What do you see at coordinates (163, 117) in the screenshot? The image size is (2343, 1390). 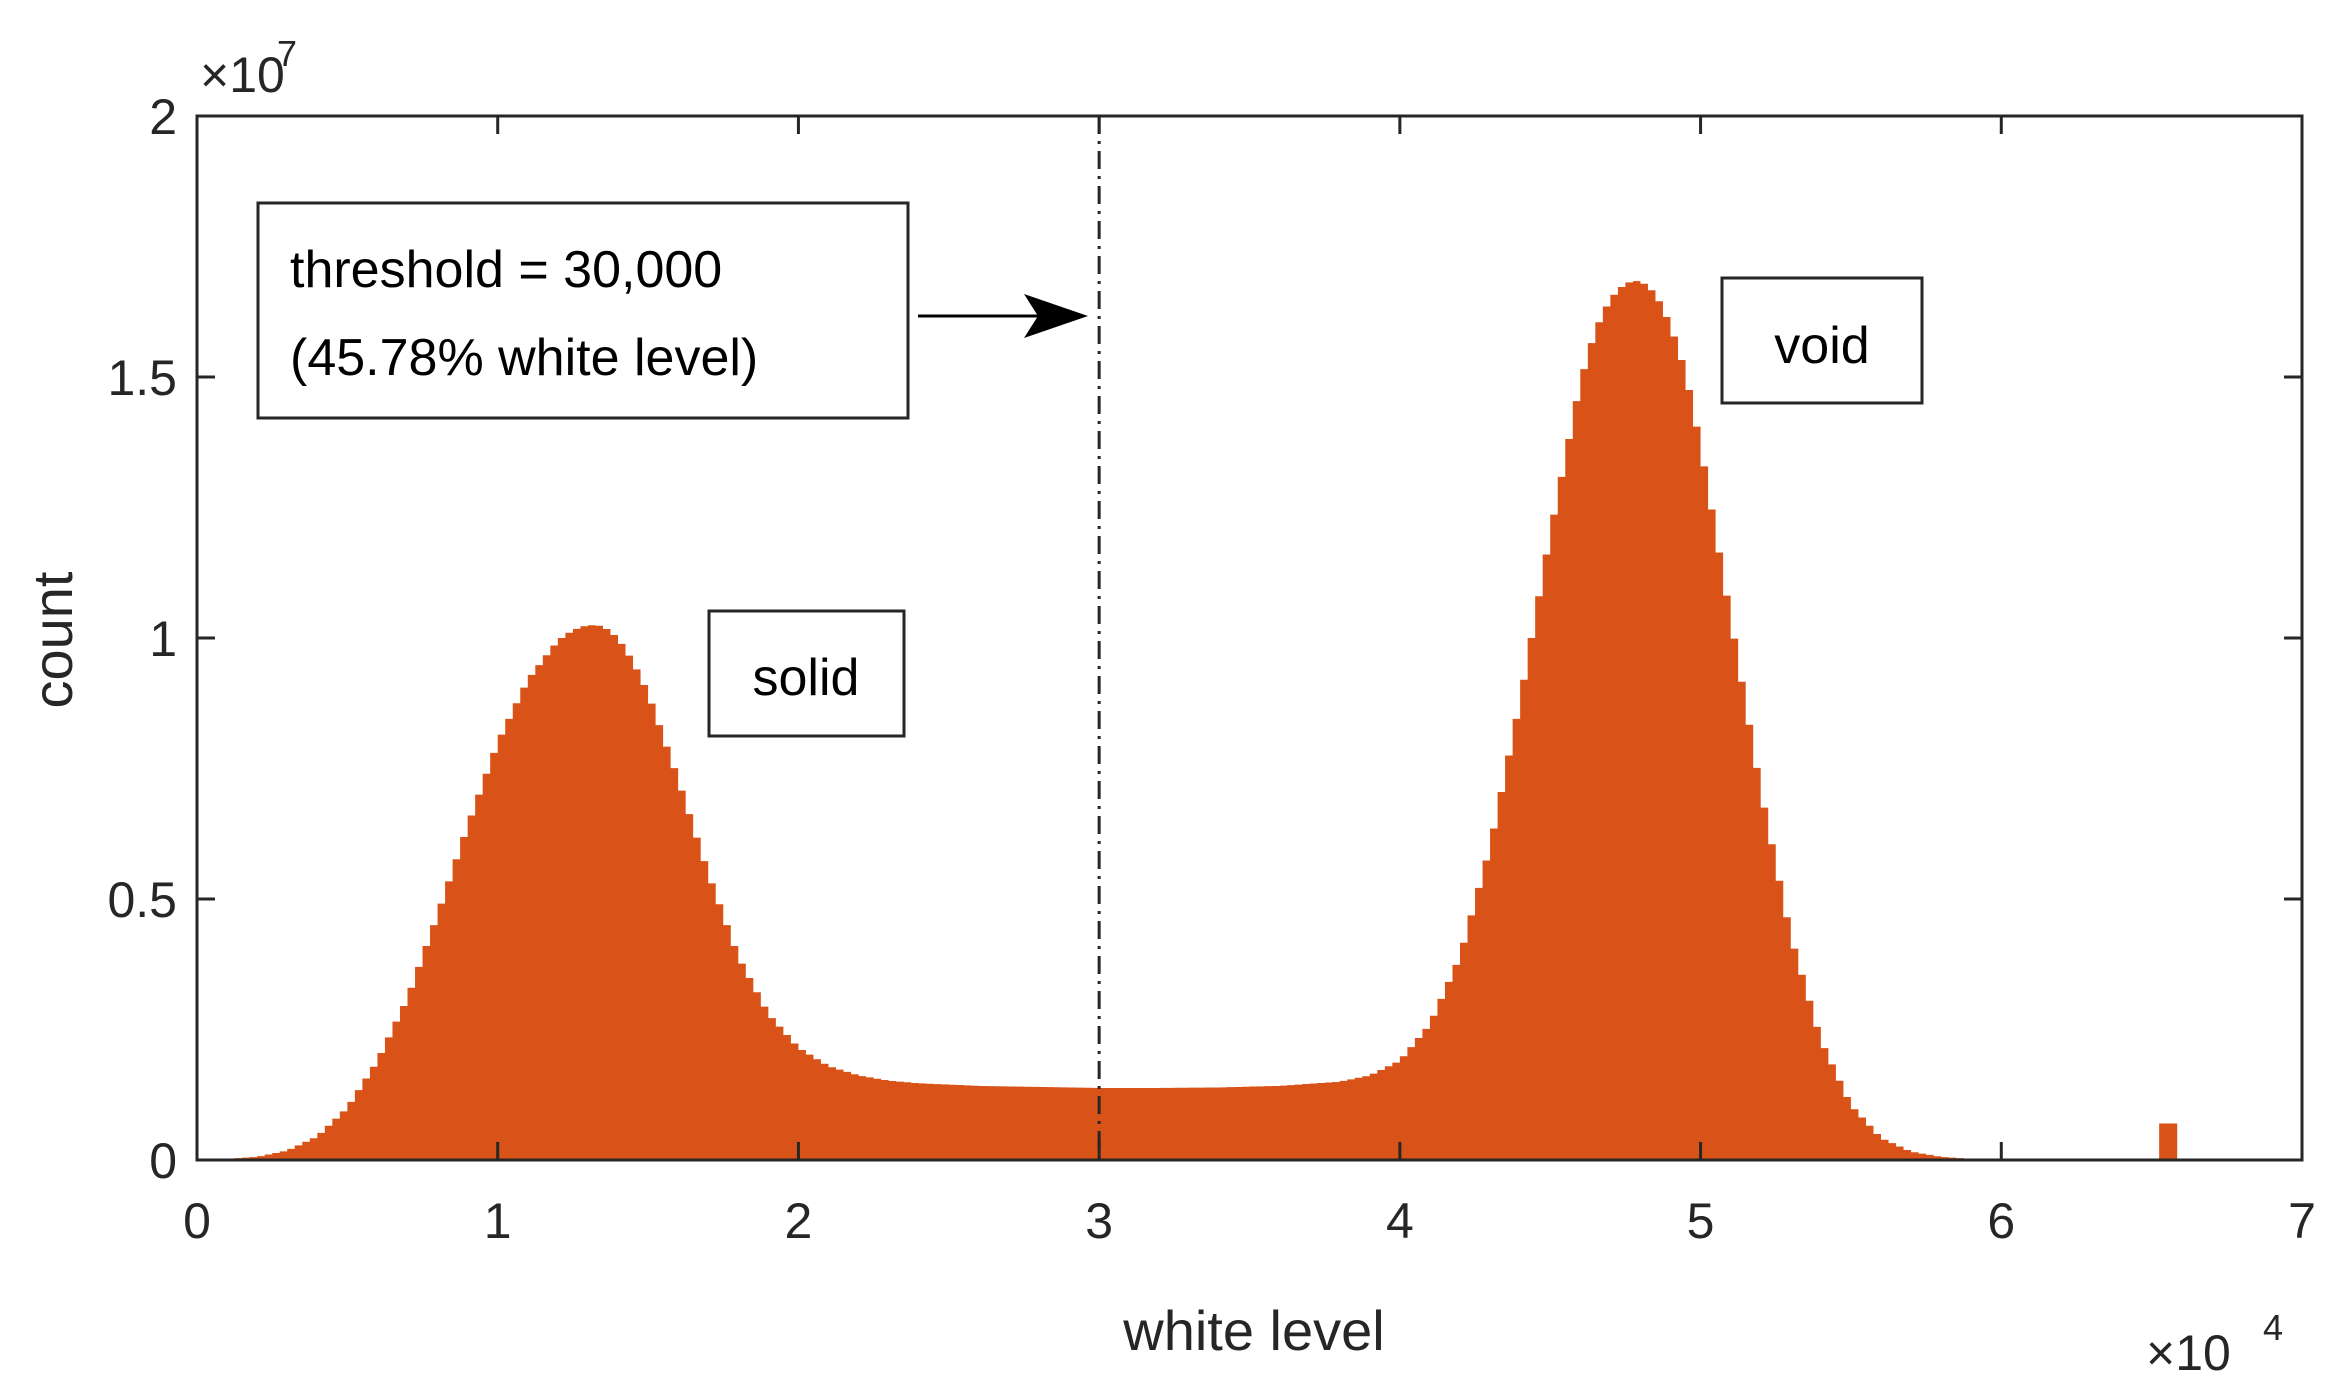 I see `y-tick-label: 2` at bounding box center [163, 117].